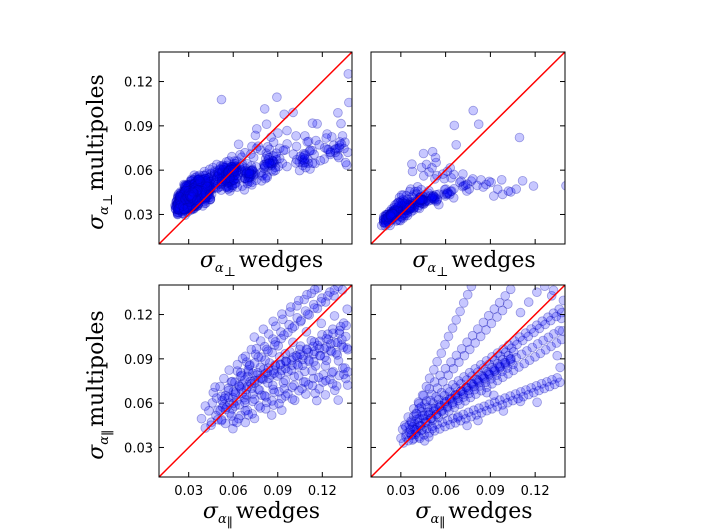 The image size is (706, 530). What do you see at coordinates (423, 511) in the screenshot?
I see `xlabel-sigma: σ` at bounding box center [423, 511].